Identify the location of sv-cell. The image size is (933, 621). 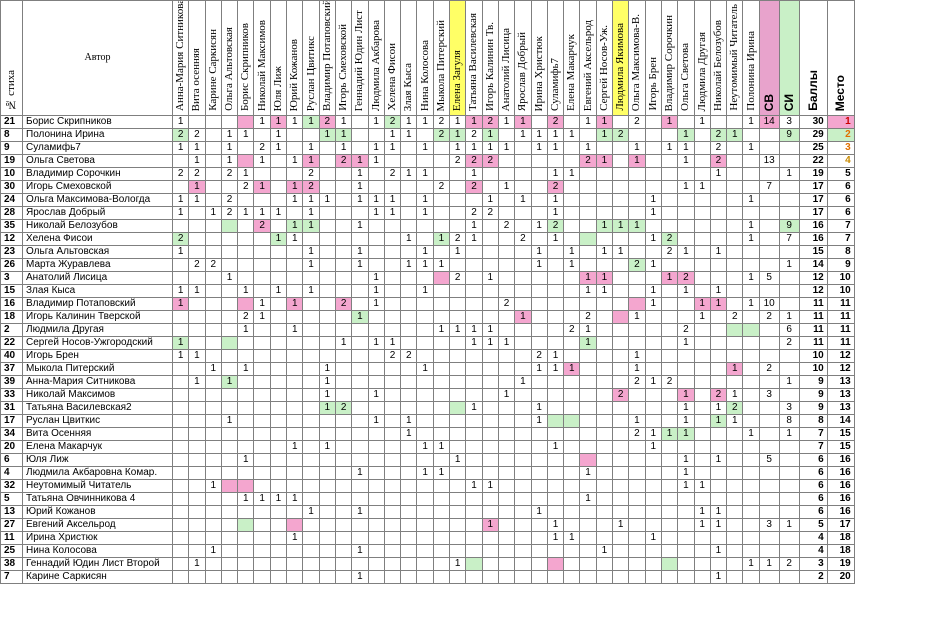
(769, 538).